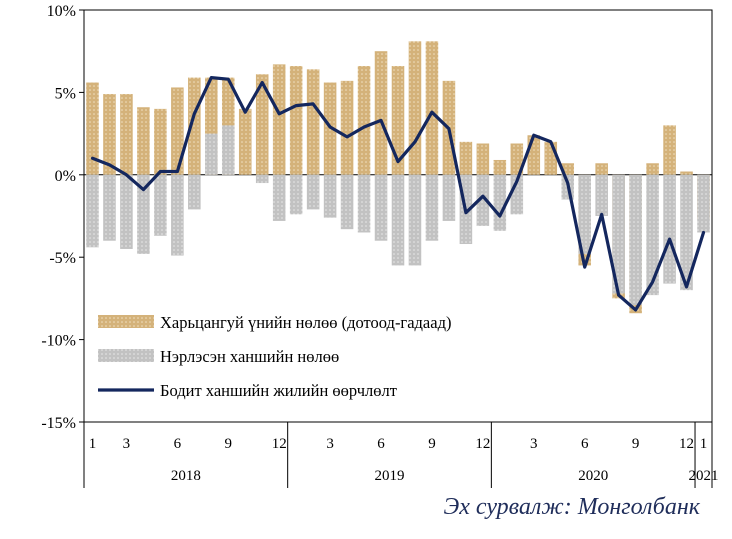 The image size is (732, 539). I want to click on y-tick-label: -15%, so click(58, 423).